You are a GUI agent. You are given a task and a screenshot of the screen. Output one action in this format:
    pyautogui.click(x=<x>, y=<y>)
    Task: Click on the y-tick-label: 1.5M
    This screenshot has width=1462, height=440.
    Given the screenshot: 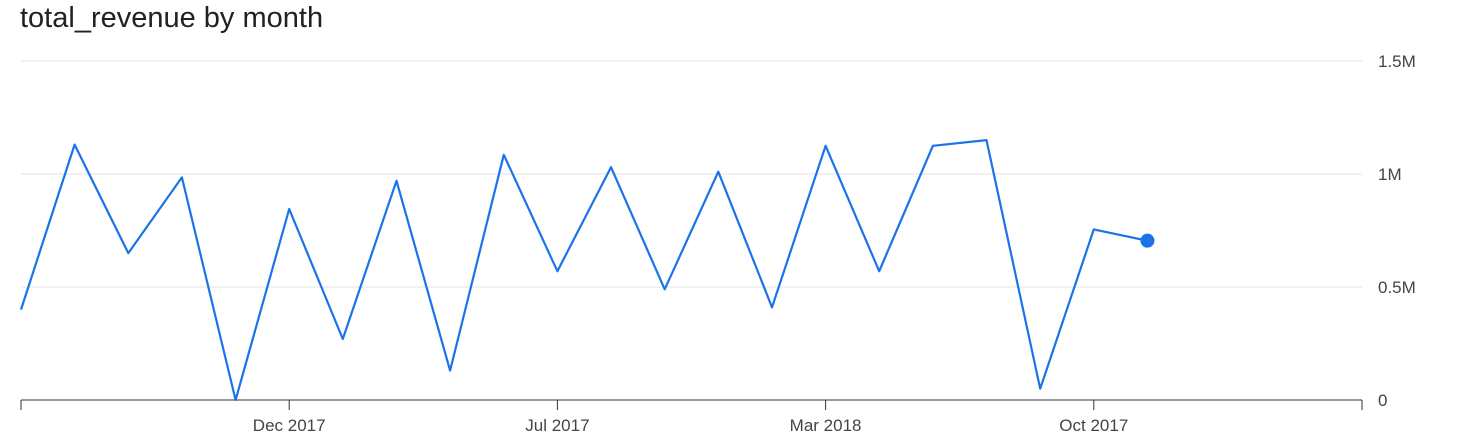 What is the action you would take?
    pyautogui.click(x=1397, y=61)
    